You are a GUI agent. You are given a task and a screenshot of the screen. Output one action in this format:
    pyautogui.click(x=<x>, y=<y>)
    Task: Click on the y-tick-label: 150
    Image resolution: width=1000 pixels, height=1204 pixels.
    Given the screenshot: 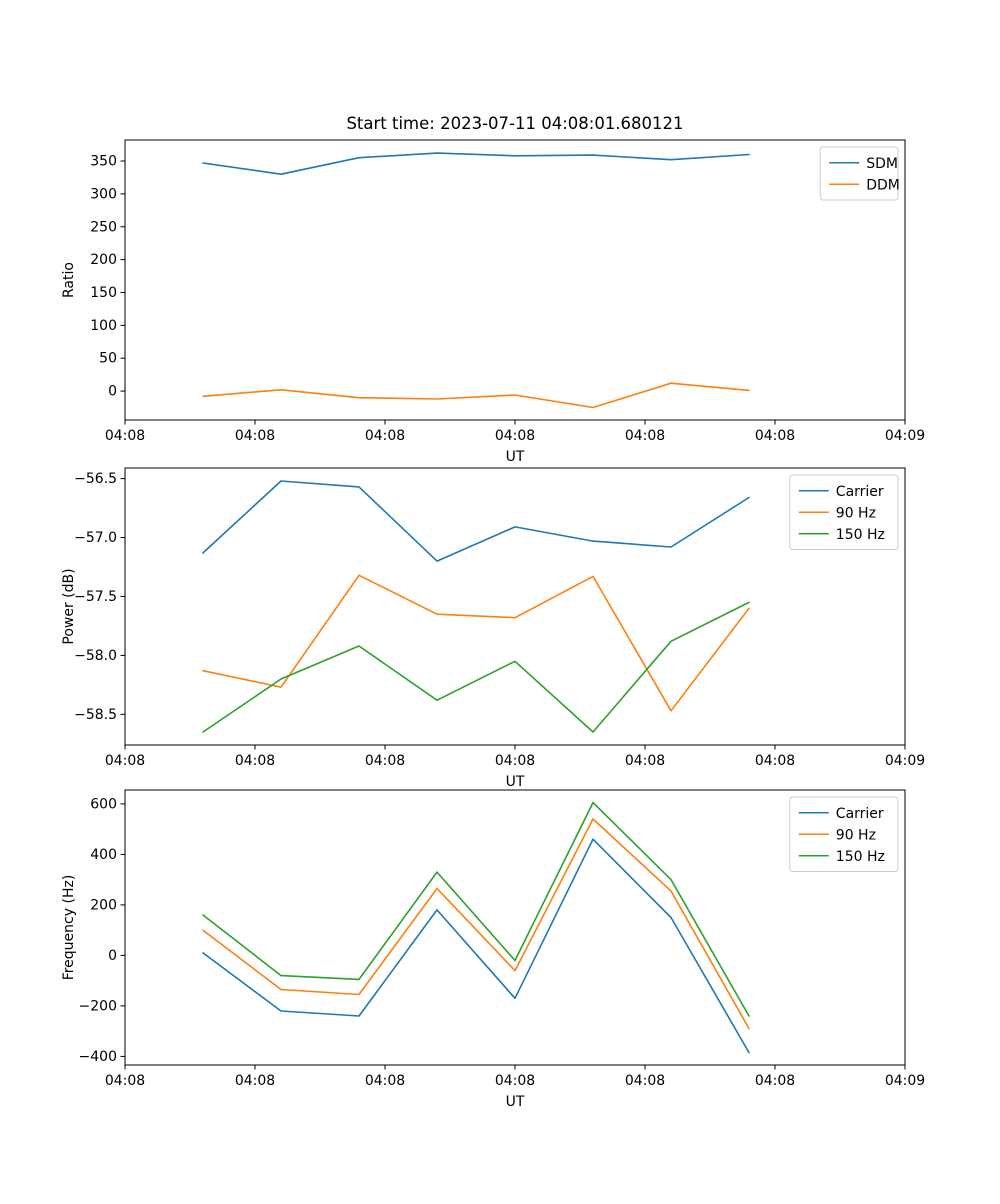 What is the action you would take?
    pyautogui.click(x=103, y=293)
    